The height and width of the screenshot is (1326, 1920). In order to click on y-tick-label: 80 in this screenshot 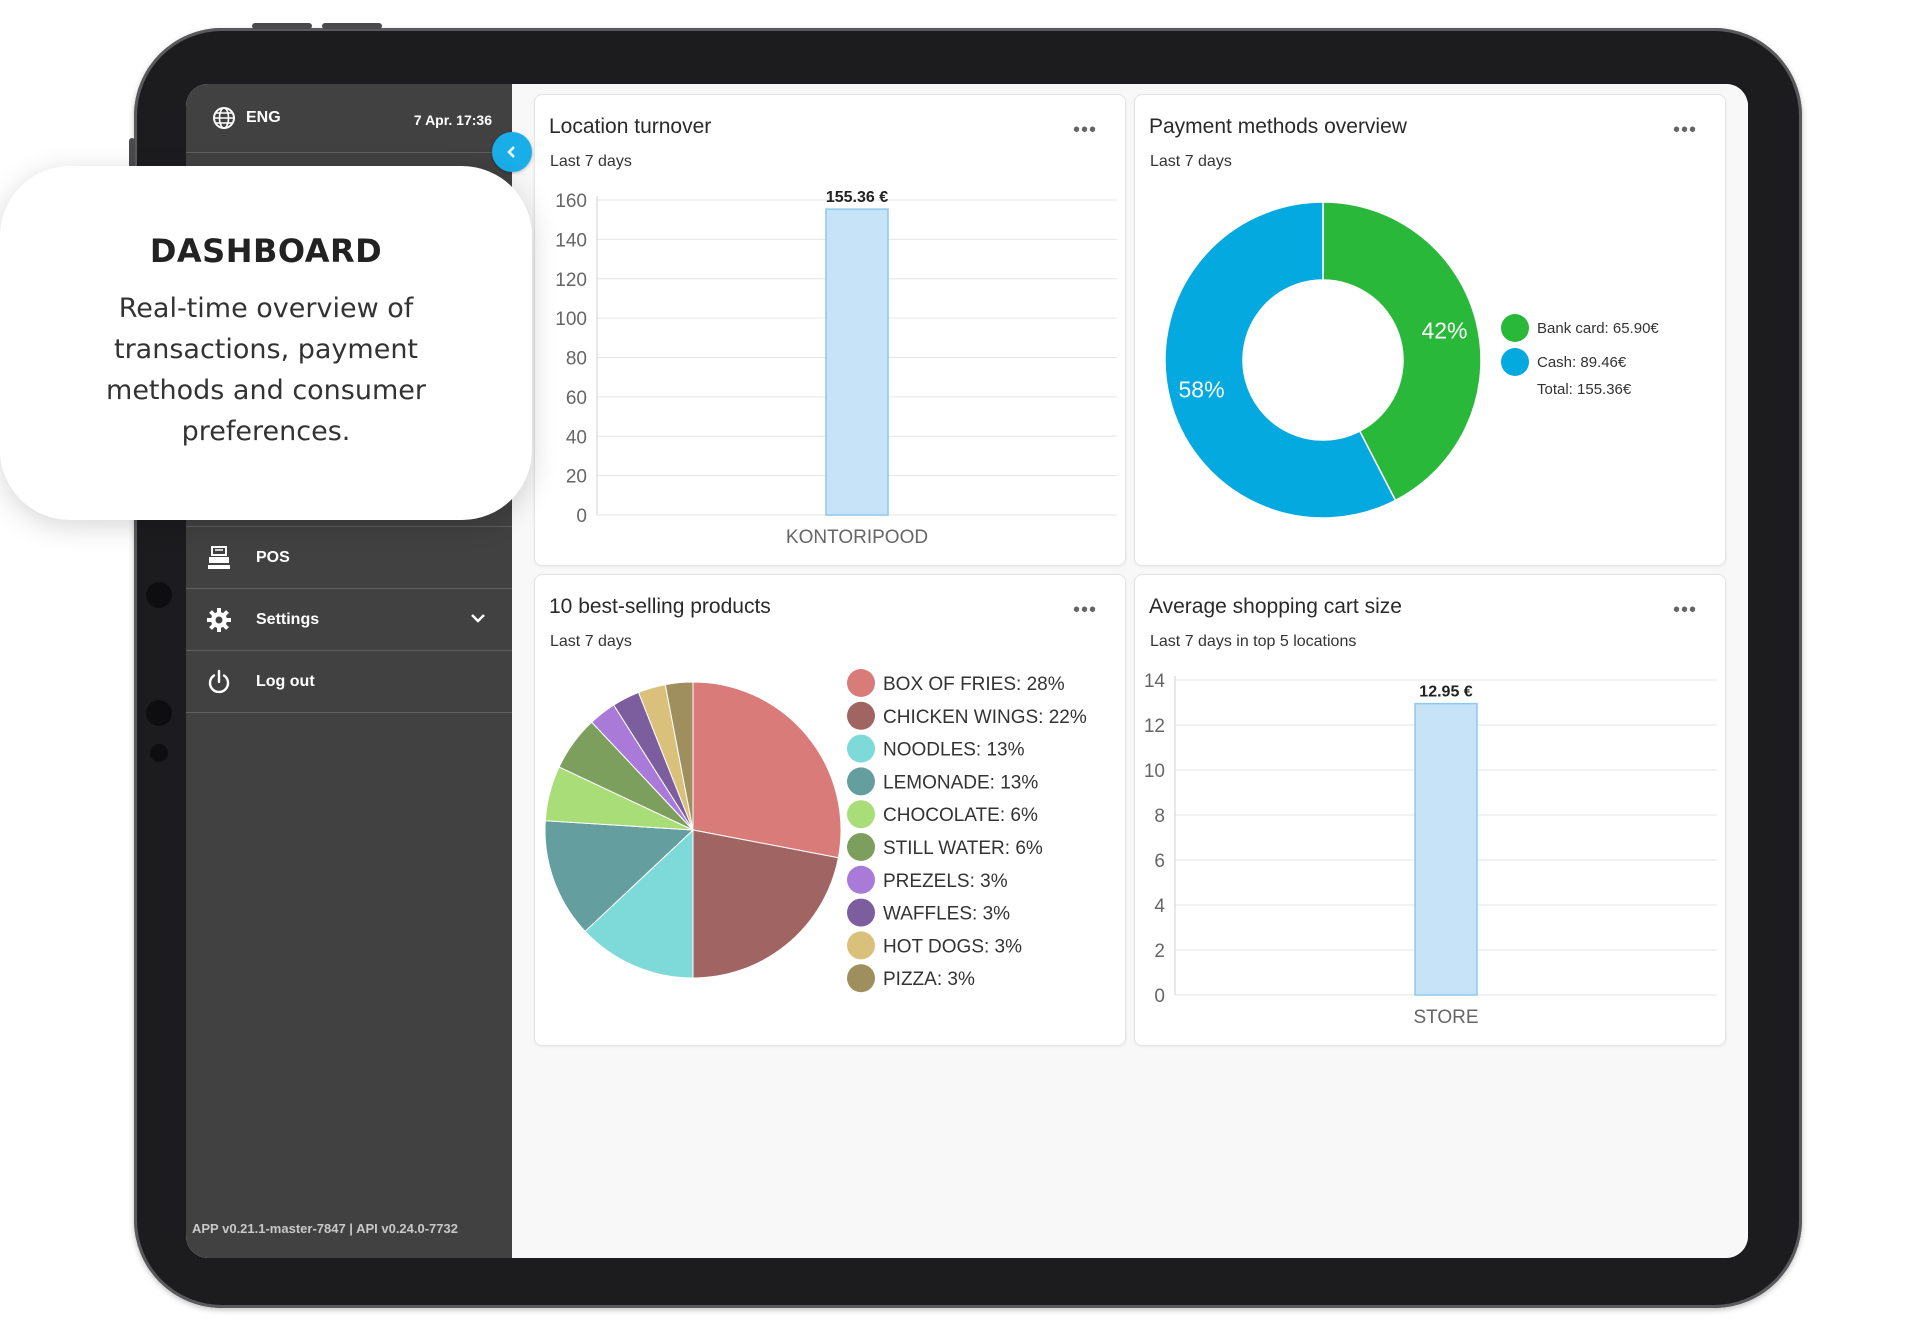, I will do `click(576, 359)`.